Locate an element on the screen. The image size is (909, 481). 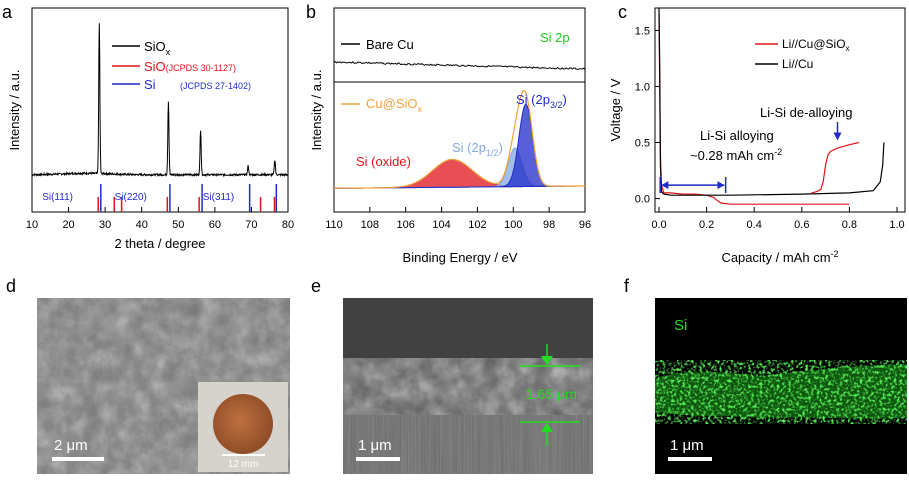
xrd-xtick-label: 30 is located at coordinates (105, 225).